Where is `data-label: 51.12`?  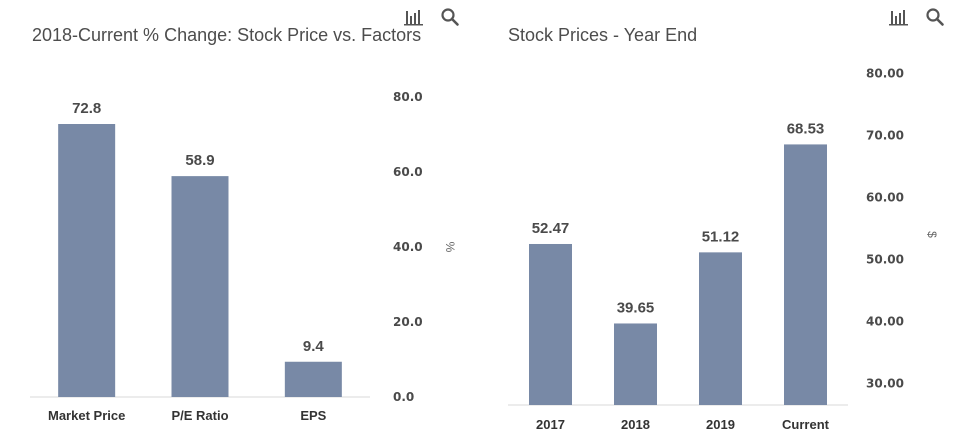
data-label: 51.12 is located at coordinates (721, 236).